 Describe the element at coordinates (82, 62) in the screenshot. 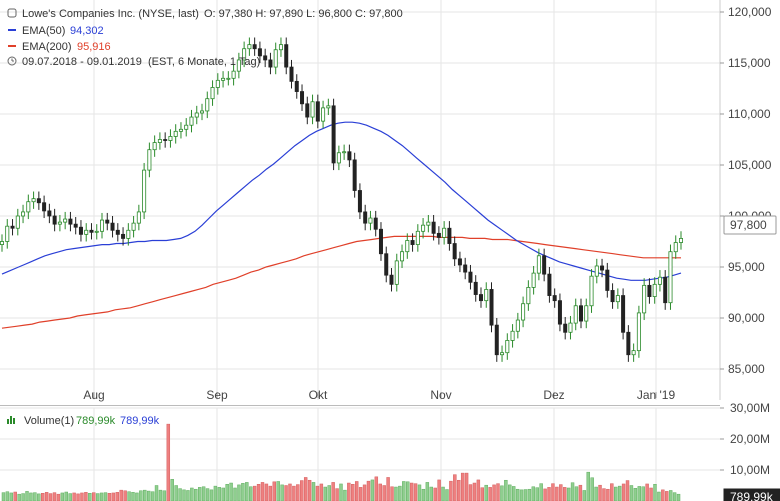

I see `legend-range: 09.07.2018 - 09.01.2019` at that location.